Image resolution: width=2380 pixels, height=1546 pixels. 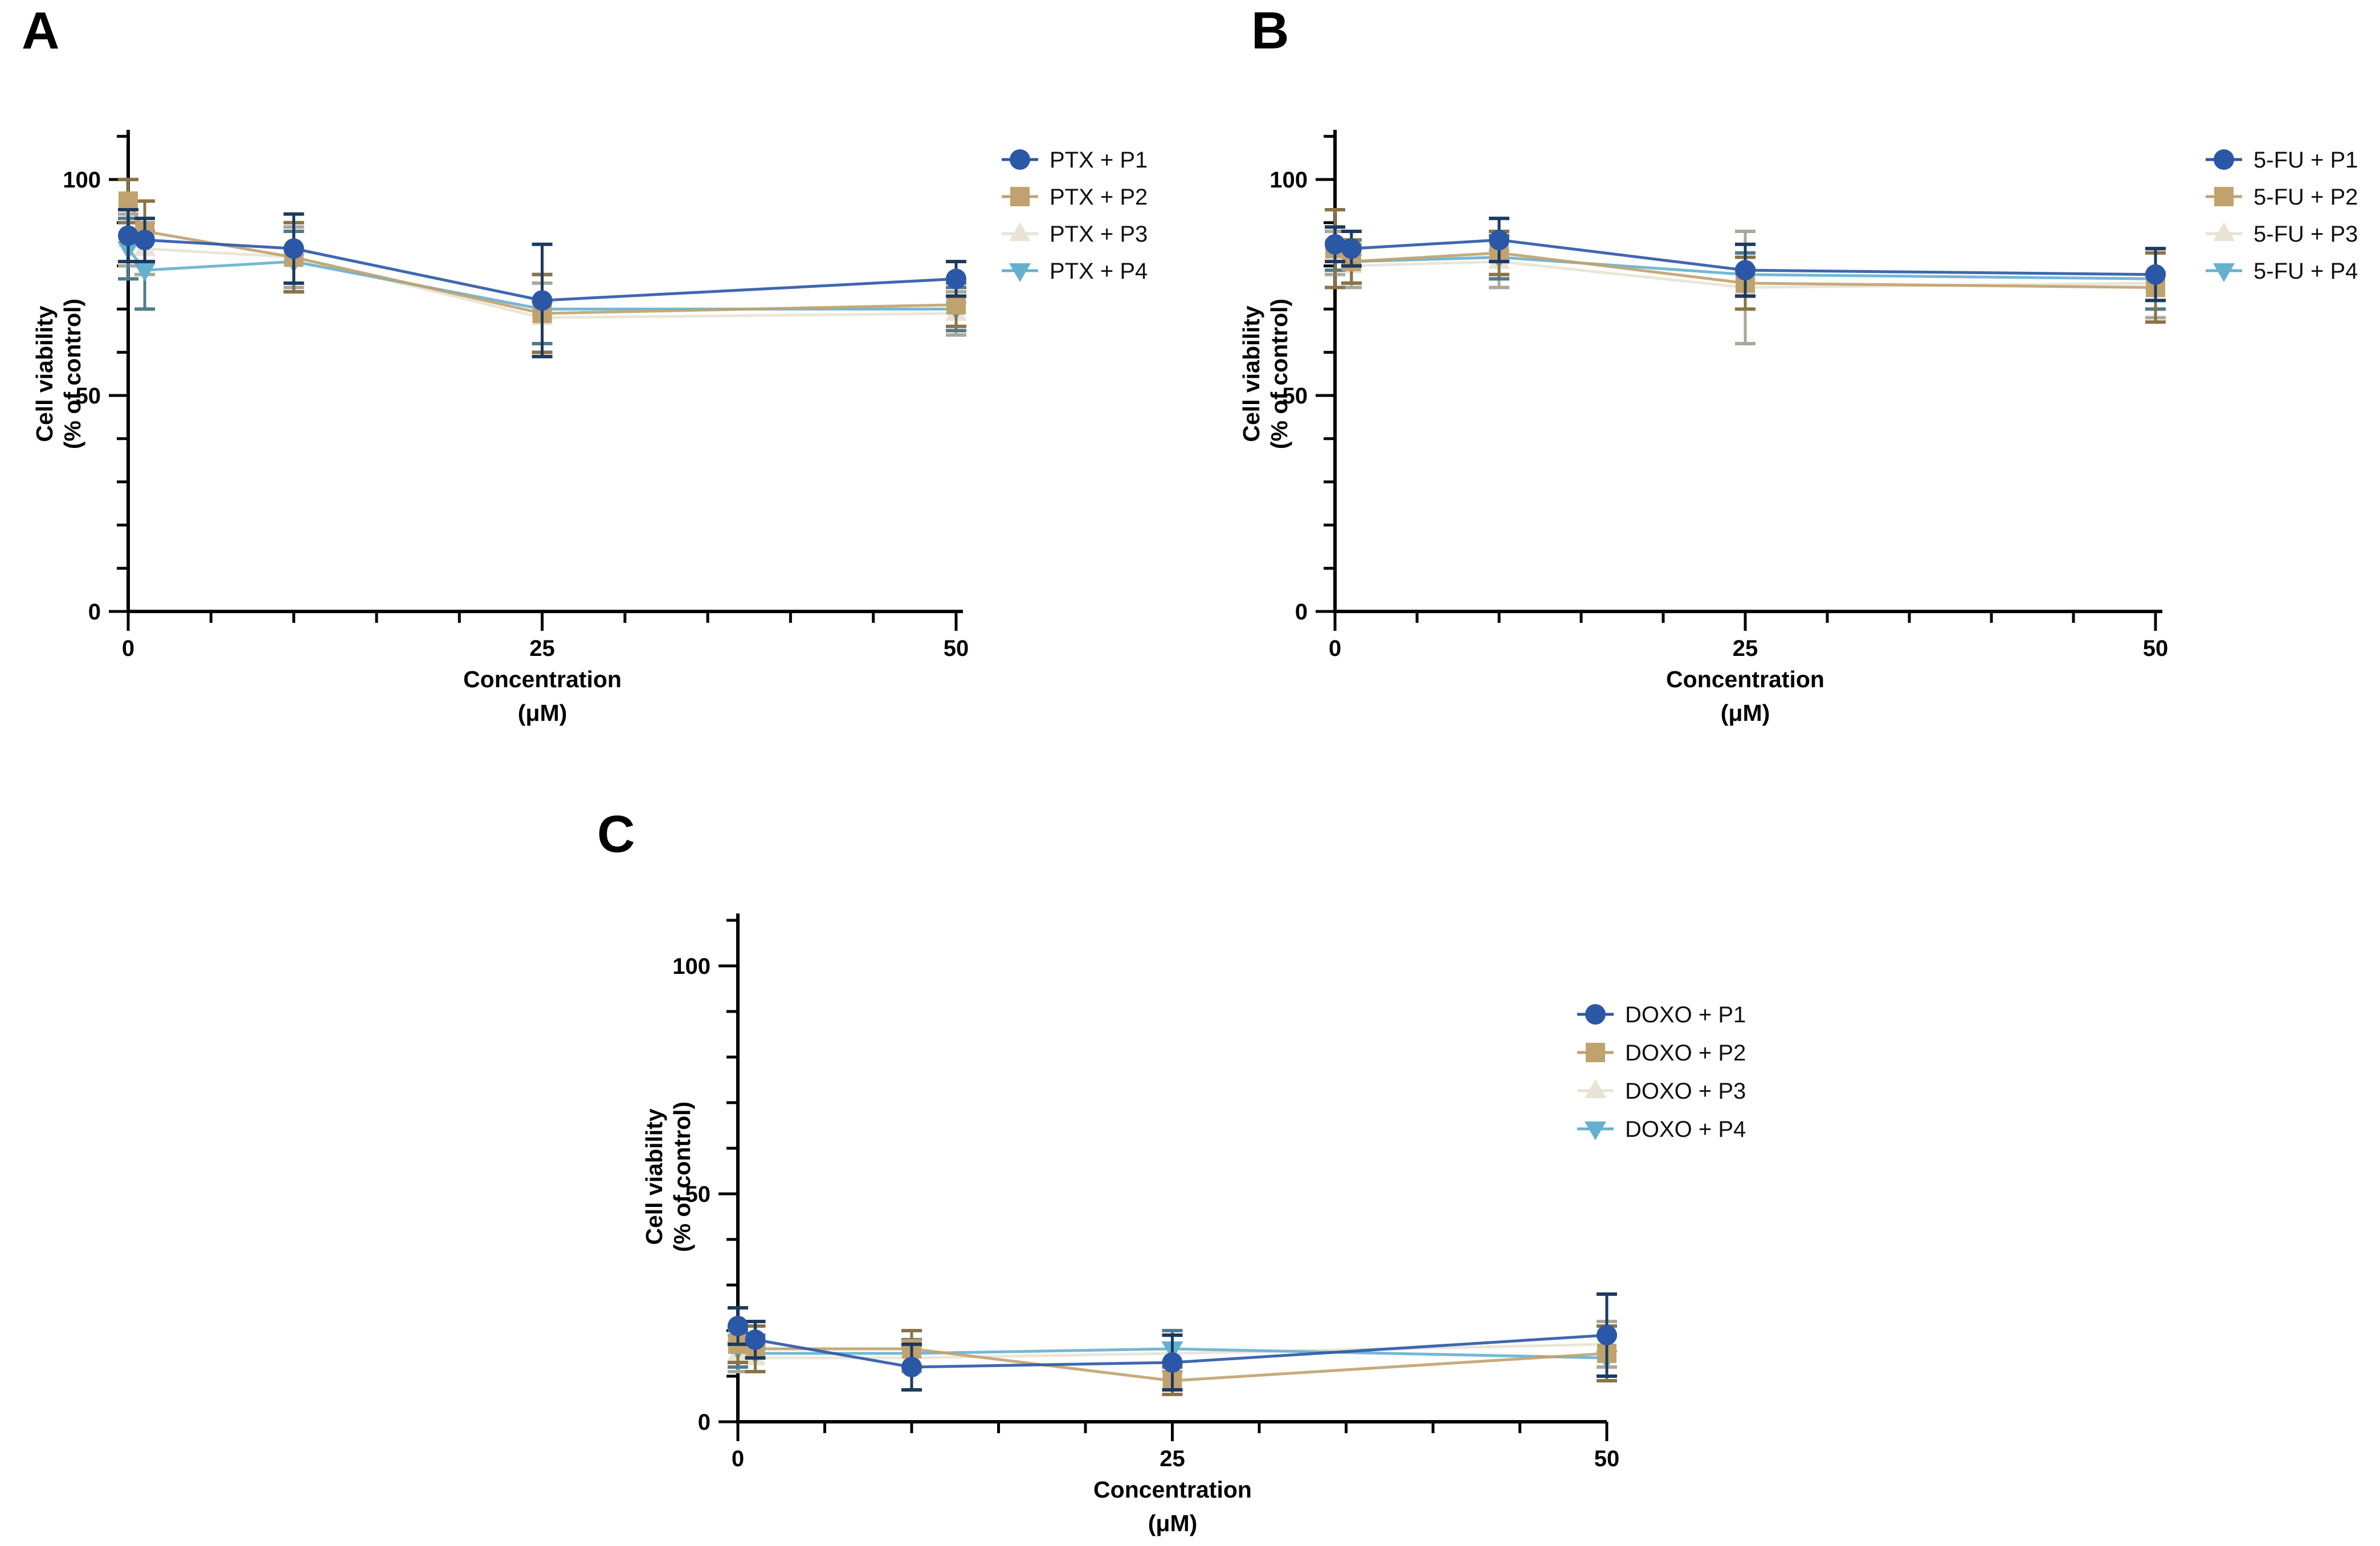 I want to click on series-DOXO+P1, so click(x=1172, y=1342).